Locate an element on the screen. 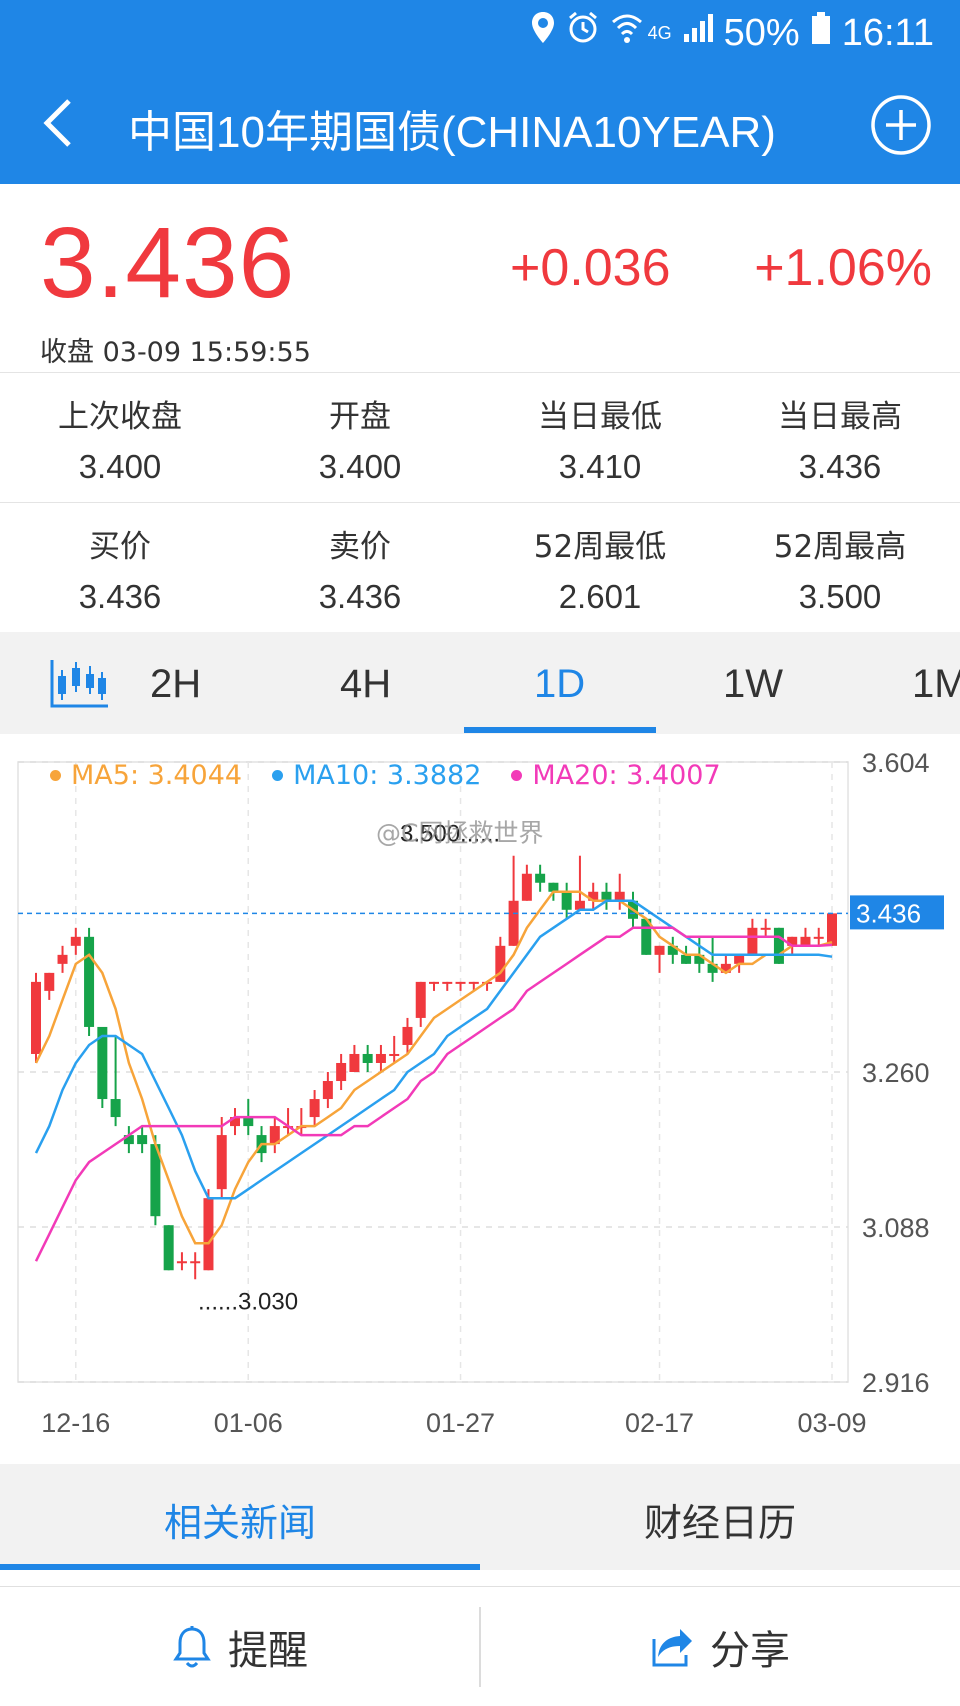  share-label: 分享 is located at coordinates (750, 1651).